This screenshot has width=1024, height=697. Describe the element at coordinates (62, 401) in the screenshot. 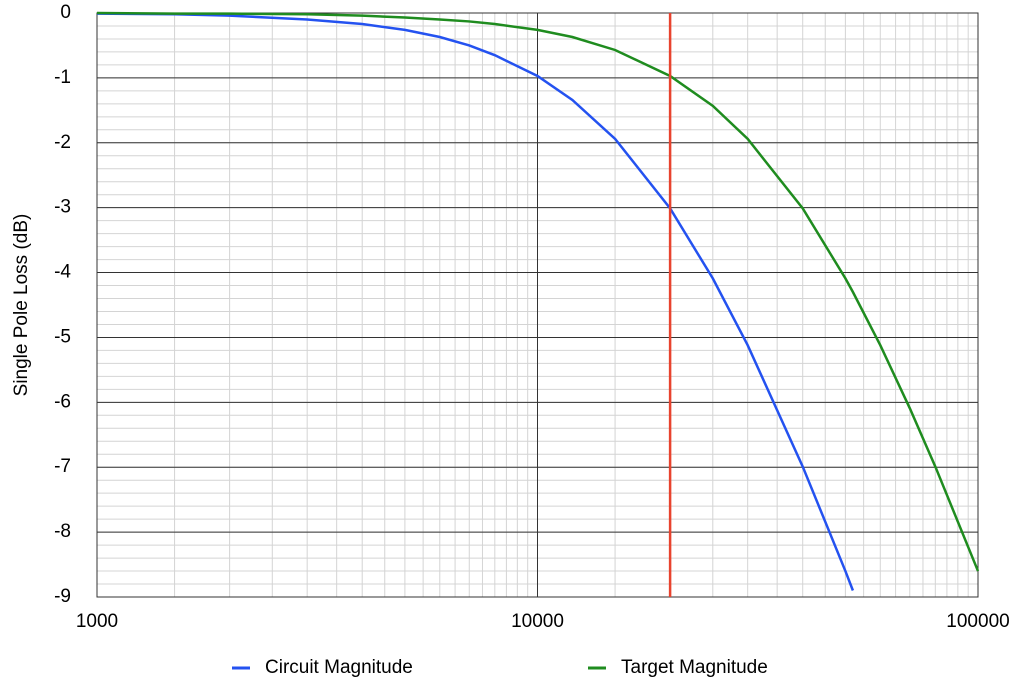

I see `y-tick-label: -6` at that location.